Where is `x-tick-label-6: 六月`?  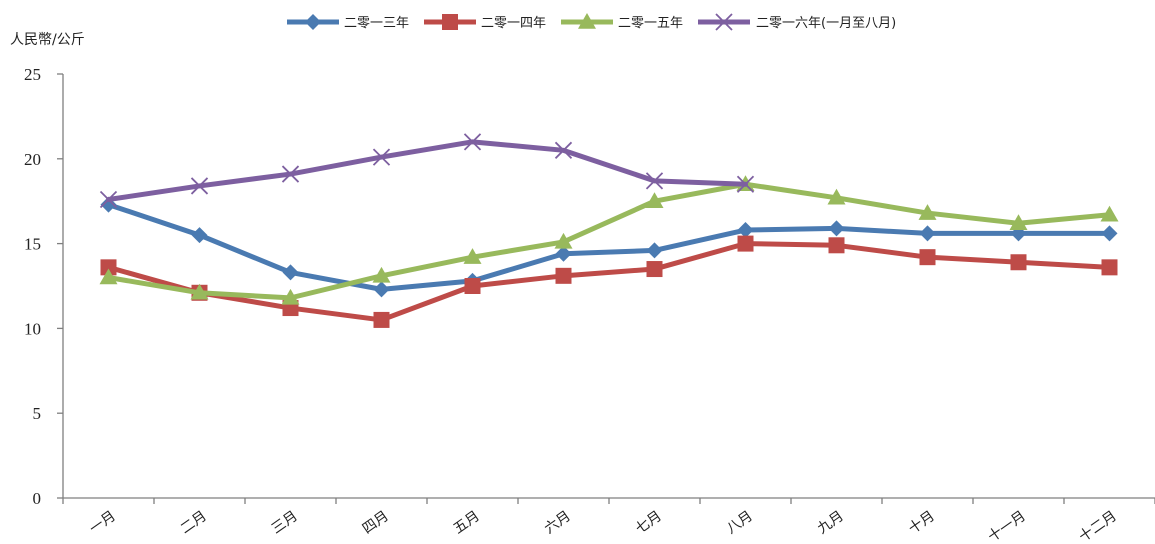 x-tick-label-6: 六月 is located at coordinates (558, 522).